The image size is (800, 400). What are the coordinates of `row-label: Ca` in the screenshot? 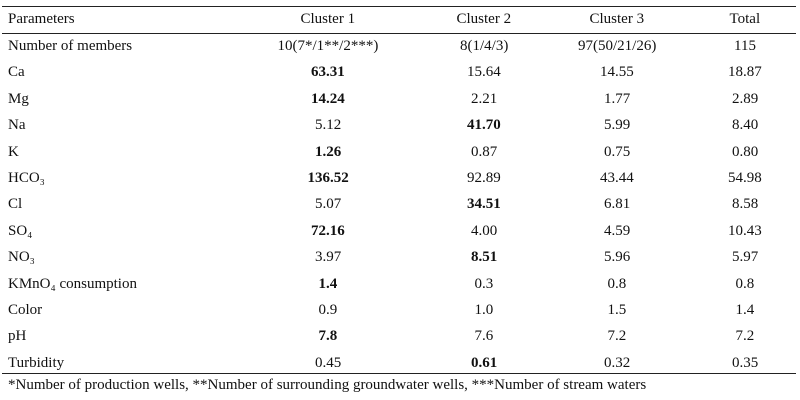 It's located at (16, 72).